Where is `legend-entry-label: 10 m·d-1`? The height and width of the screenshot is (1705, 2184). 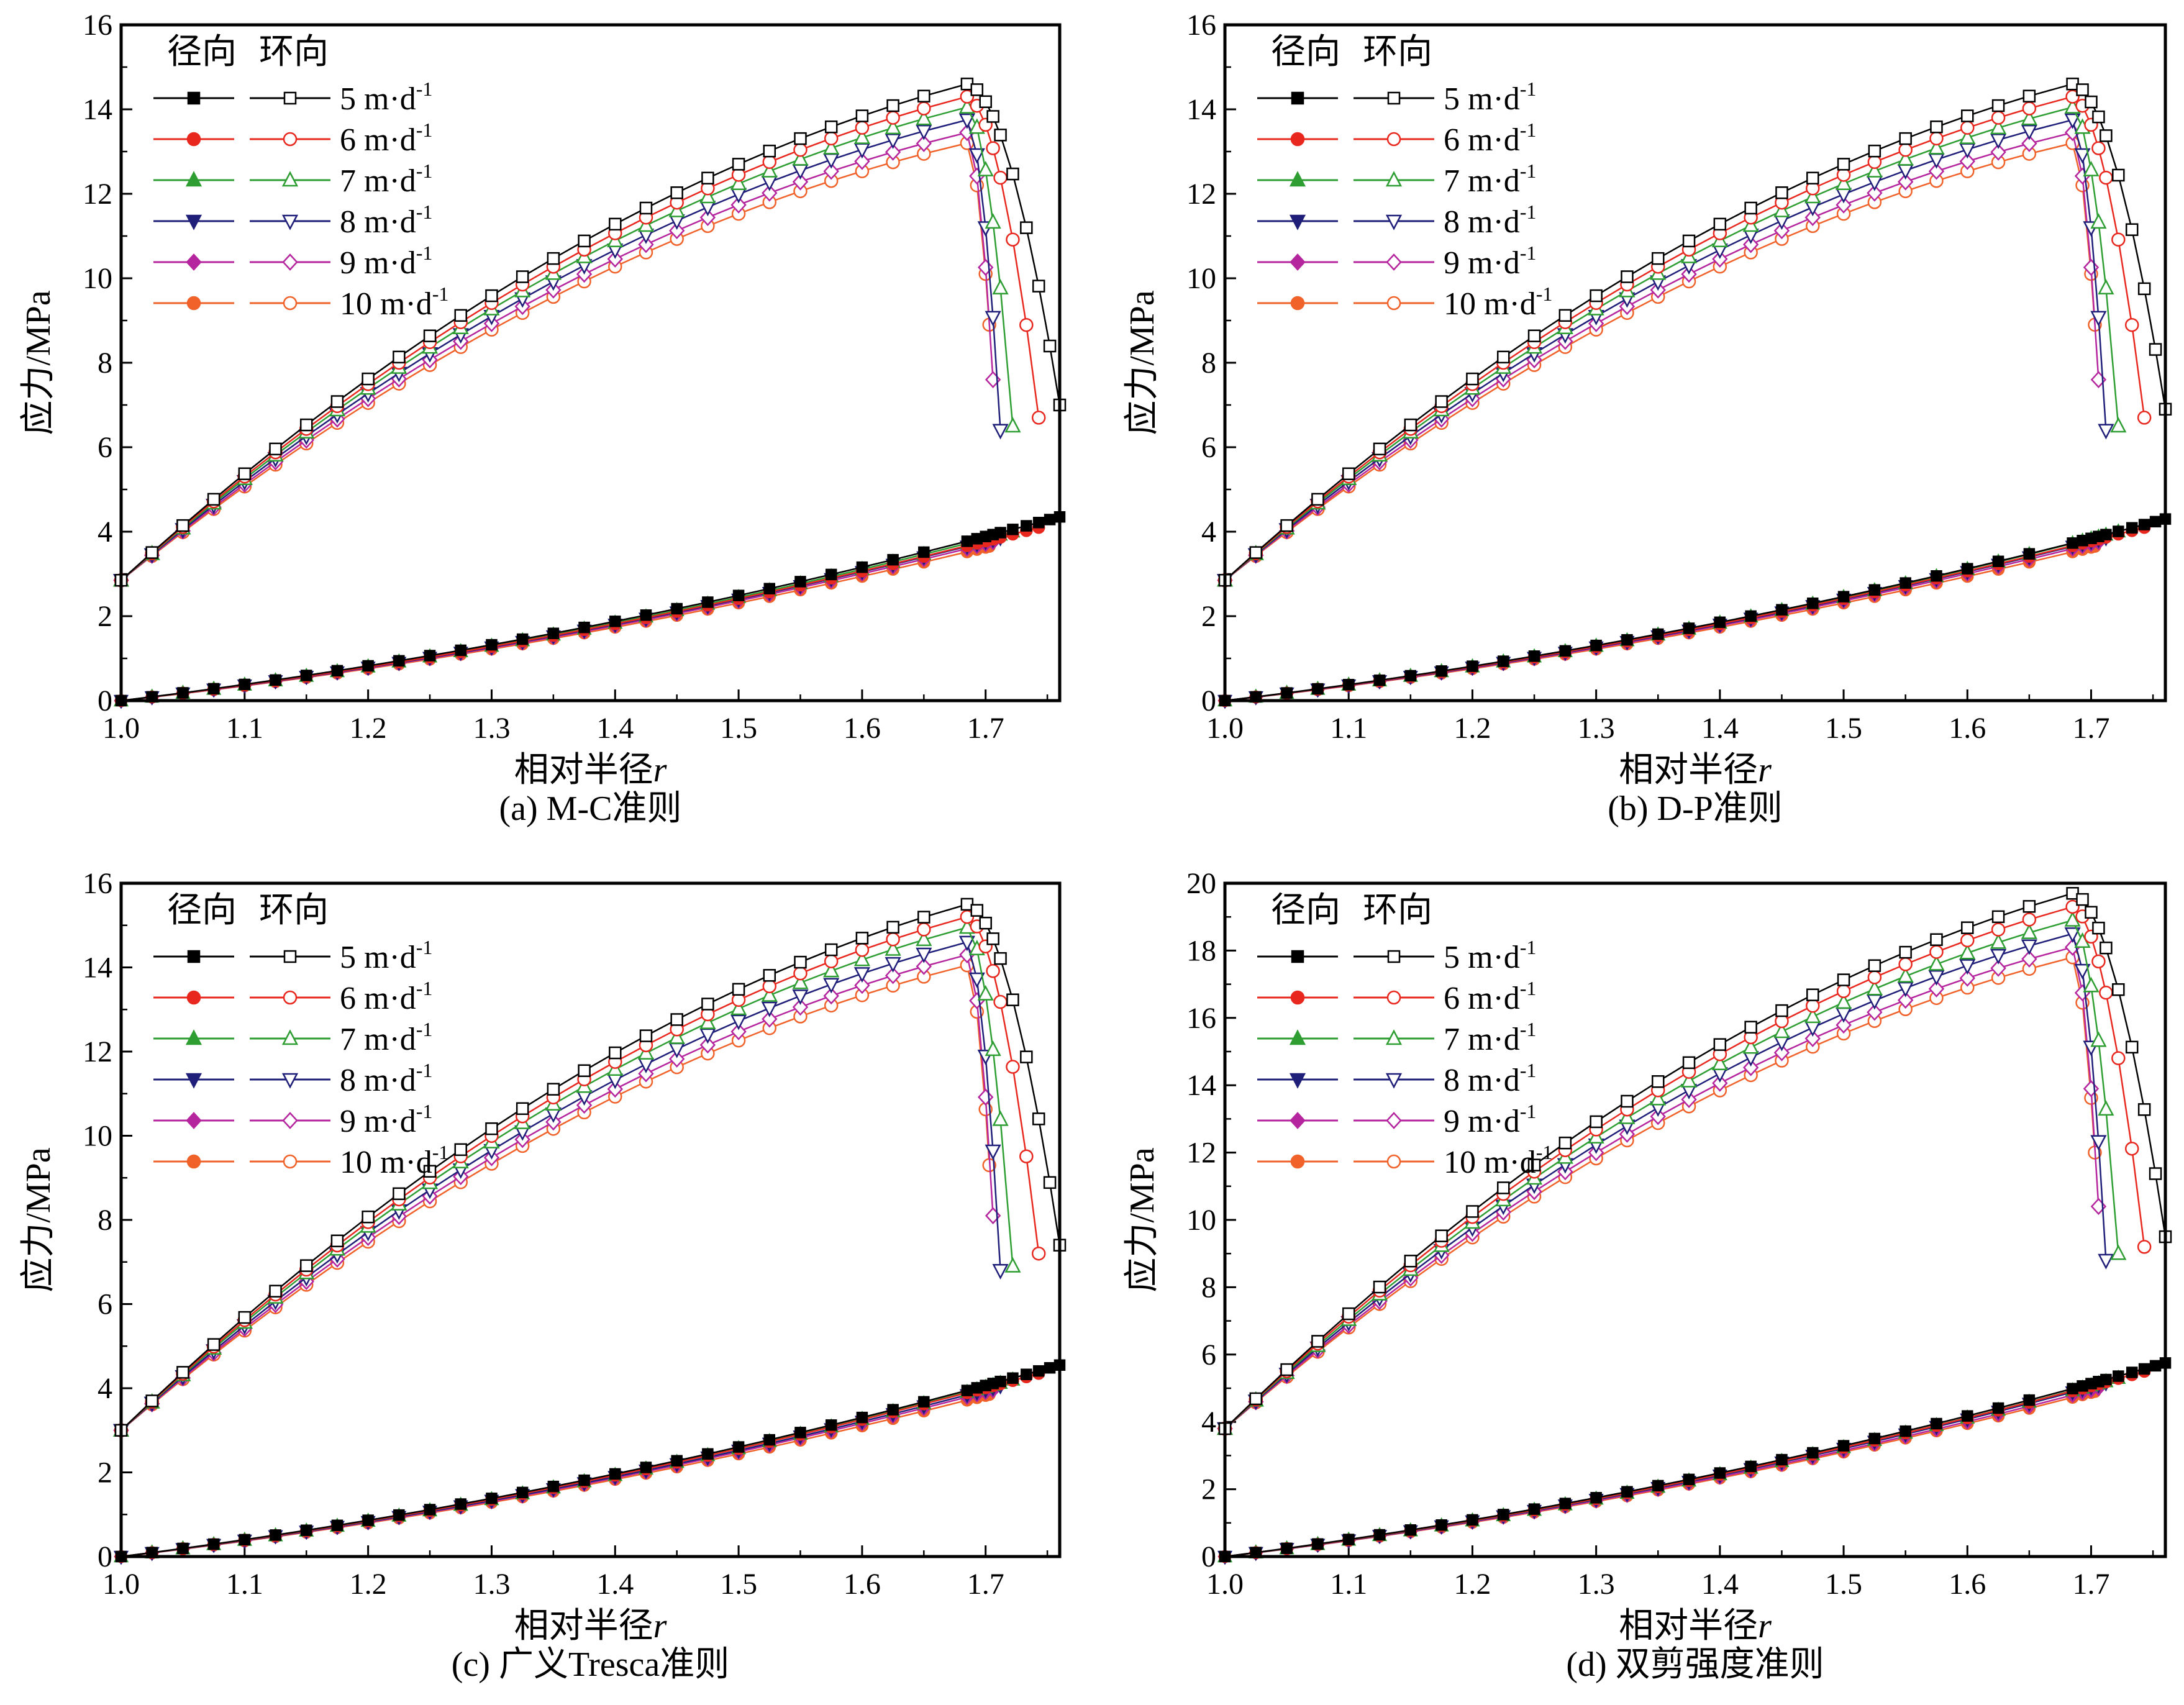
legend-entry-label: 10 m·d-1 is located at coordinates (394, 1160).